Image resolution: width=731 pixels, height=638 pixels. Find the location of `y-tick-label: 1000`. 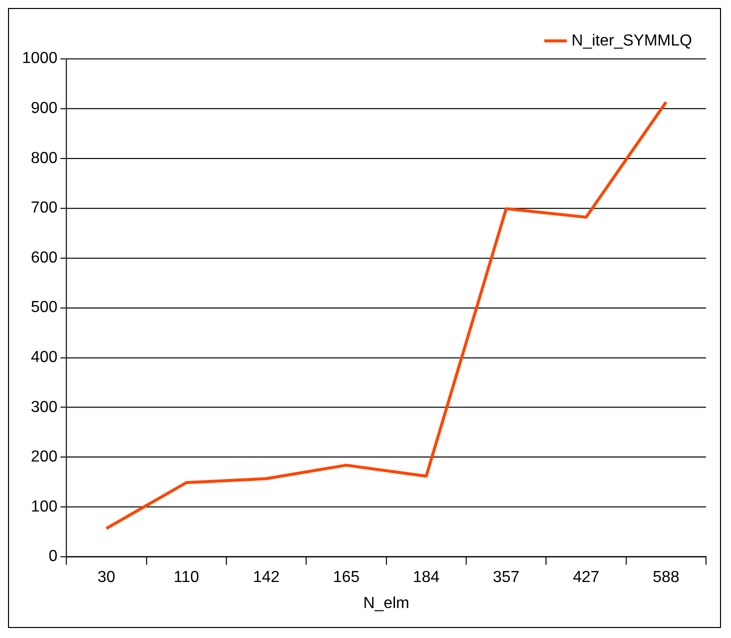

y-tick-label: 1000 is located at coordinates (40, 59).